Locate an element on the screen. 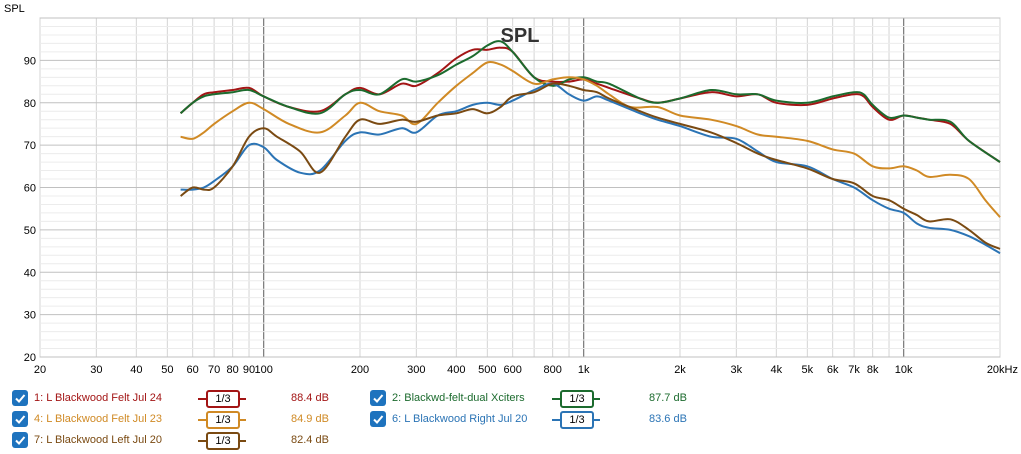 The width and height of the screenshot is (1021, 454). x-tick-label: 40 is located at coordinates (136, 370).